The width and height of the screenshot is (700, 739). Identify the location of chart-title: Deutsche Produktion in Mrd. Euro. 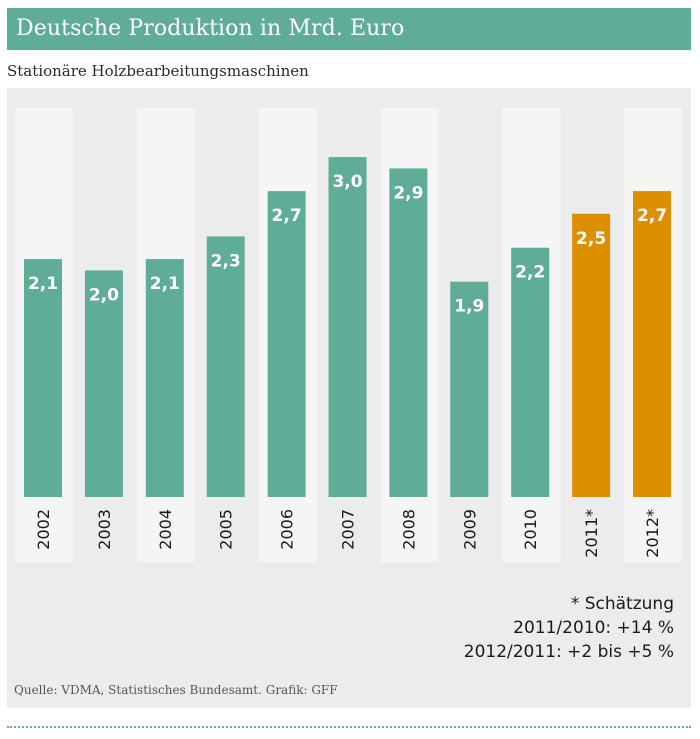
(349, 29).